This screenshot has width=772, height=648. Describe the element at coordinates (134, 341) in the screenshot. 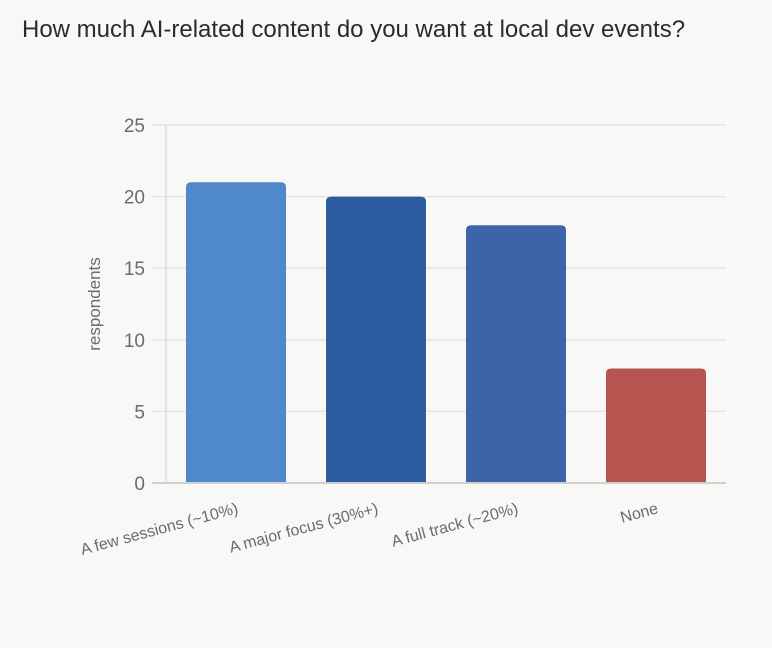

I see `y-tick-label: 10` at that location.